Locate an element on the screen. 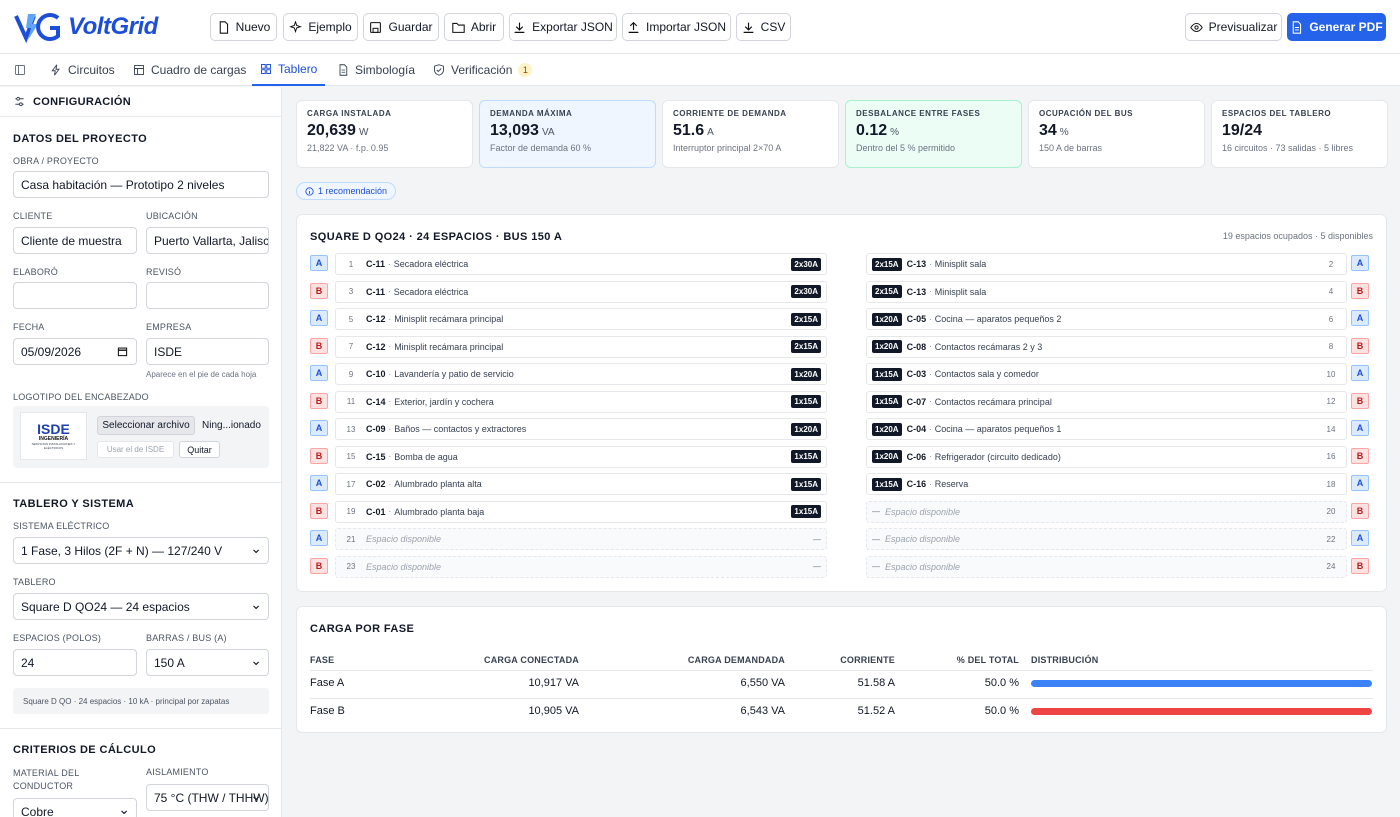 The image size is (1400, 817). slot-number: 24 is located at coordinates (1331, 566).